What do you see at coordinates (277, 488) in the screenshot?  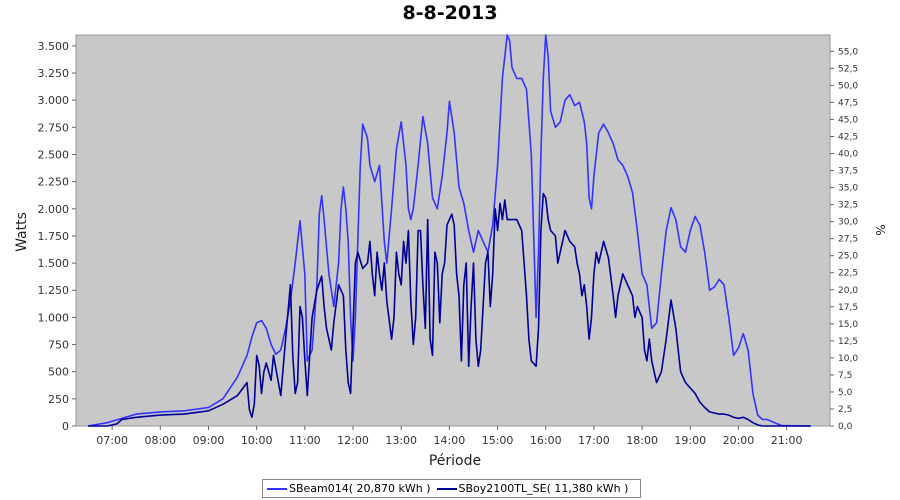 I see `legend-swatch-sbeam` at bounding box center [277, 488].